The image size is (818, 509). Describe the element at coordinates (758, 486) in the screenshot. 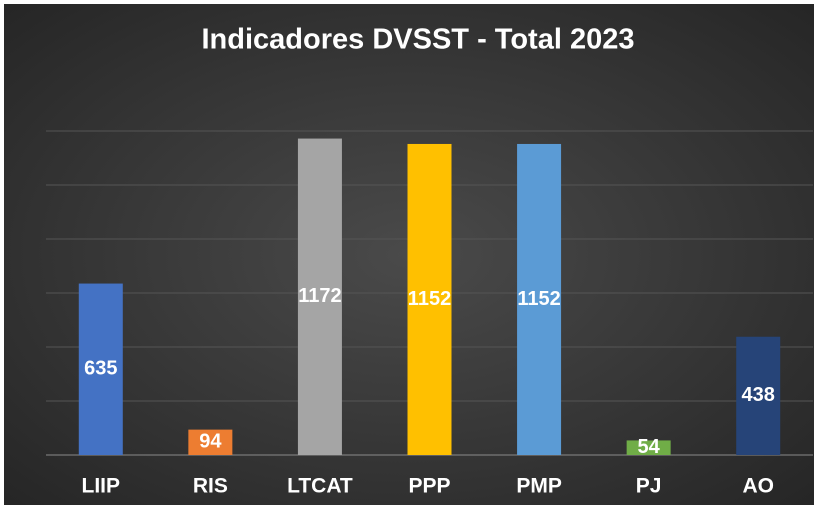

I see `x-tick-label: AO` at that location.